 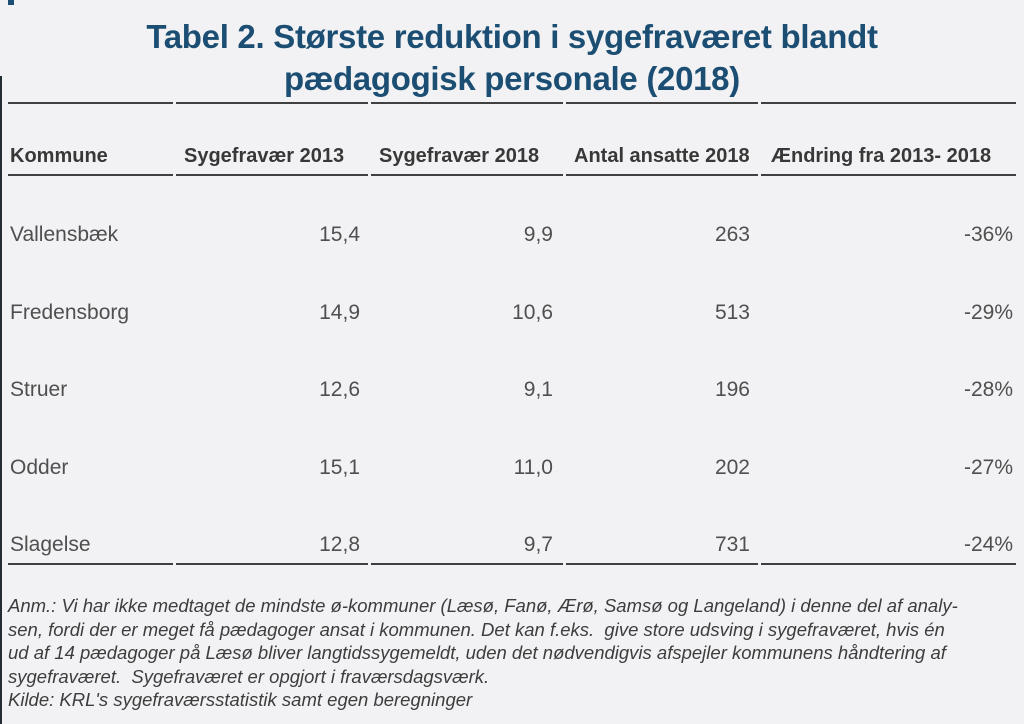 What do you see at coordinates (70, 312) in the screenshot?
I see `cell-kommune: Fredensborg` at bounding box center [70, 312].